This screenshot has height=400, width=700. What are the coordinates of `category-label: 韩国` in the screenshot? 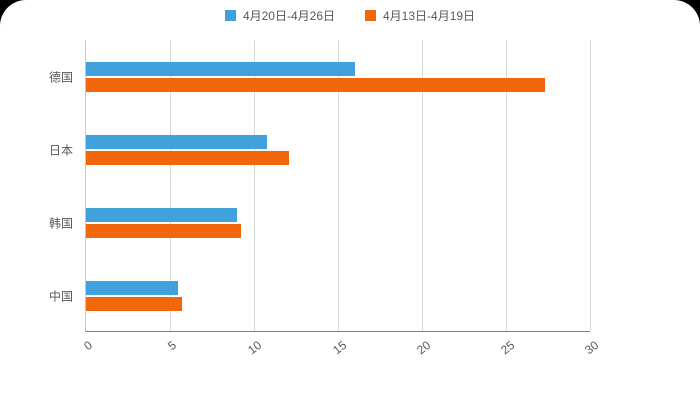 It's located at (60, 223).